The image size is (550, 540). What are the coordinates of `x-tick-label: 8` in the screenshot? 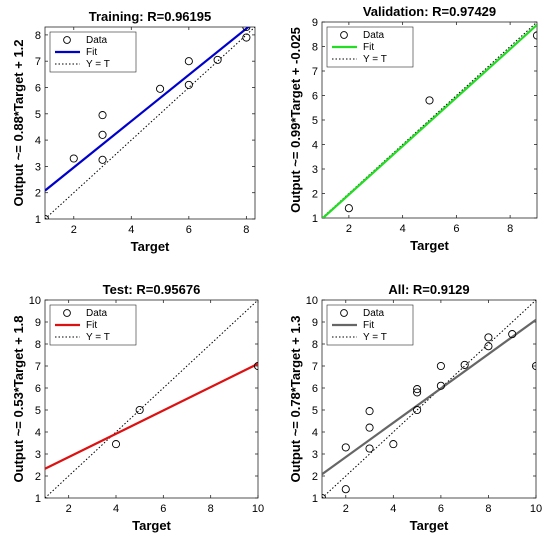 It's located at (211, 509).